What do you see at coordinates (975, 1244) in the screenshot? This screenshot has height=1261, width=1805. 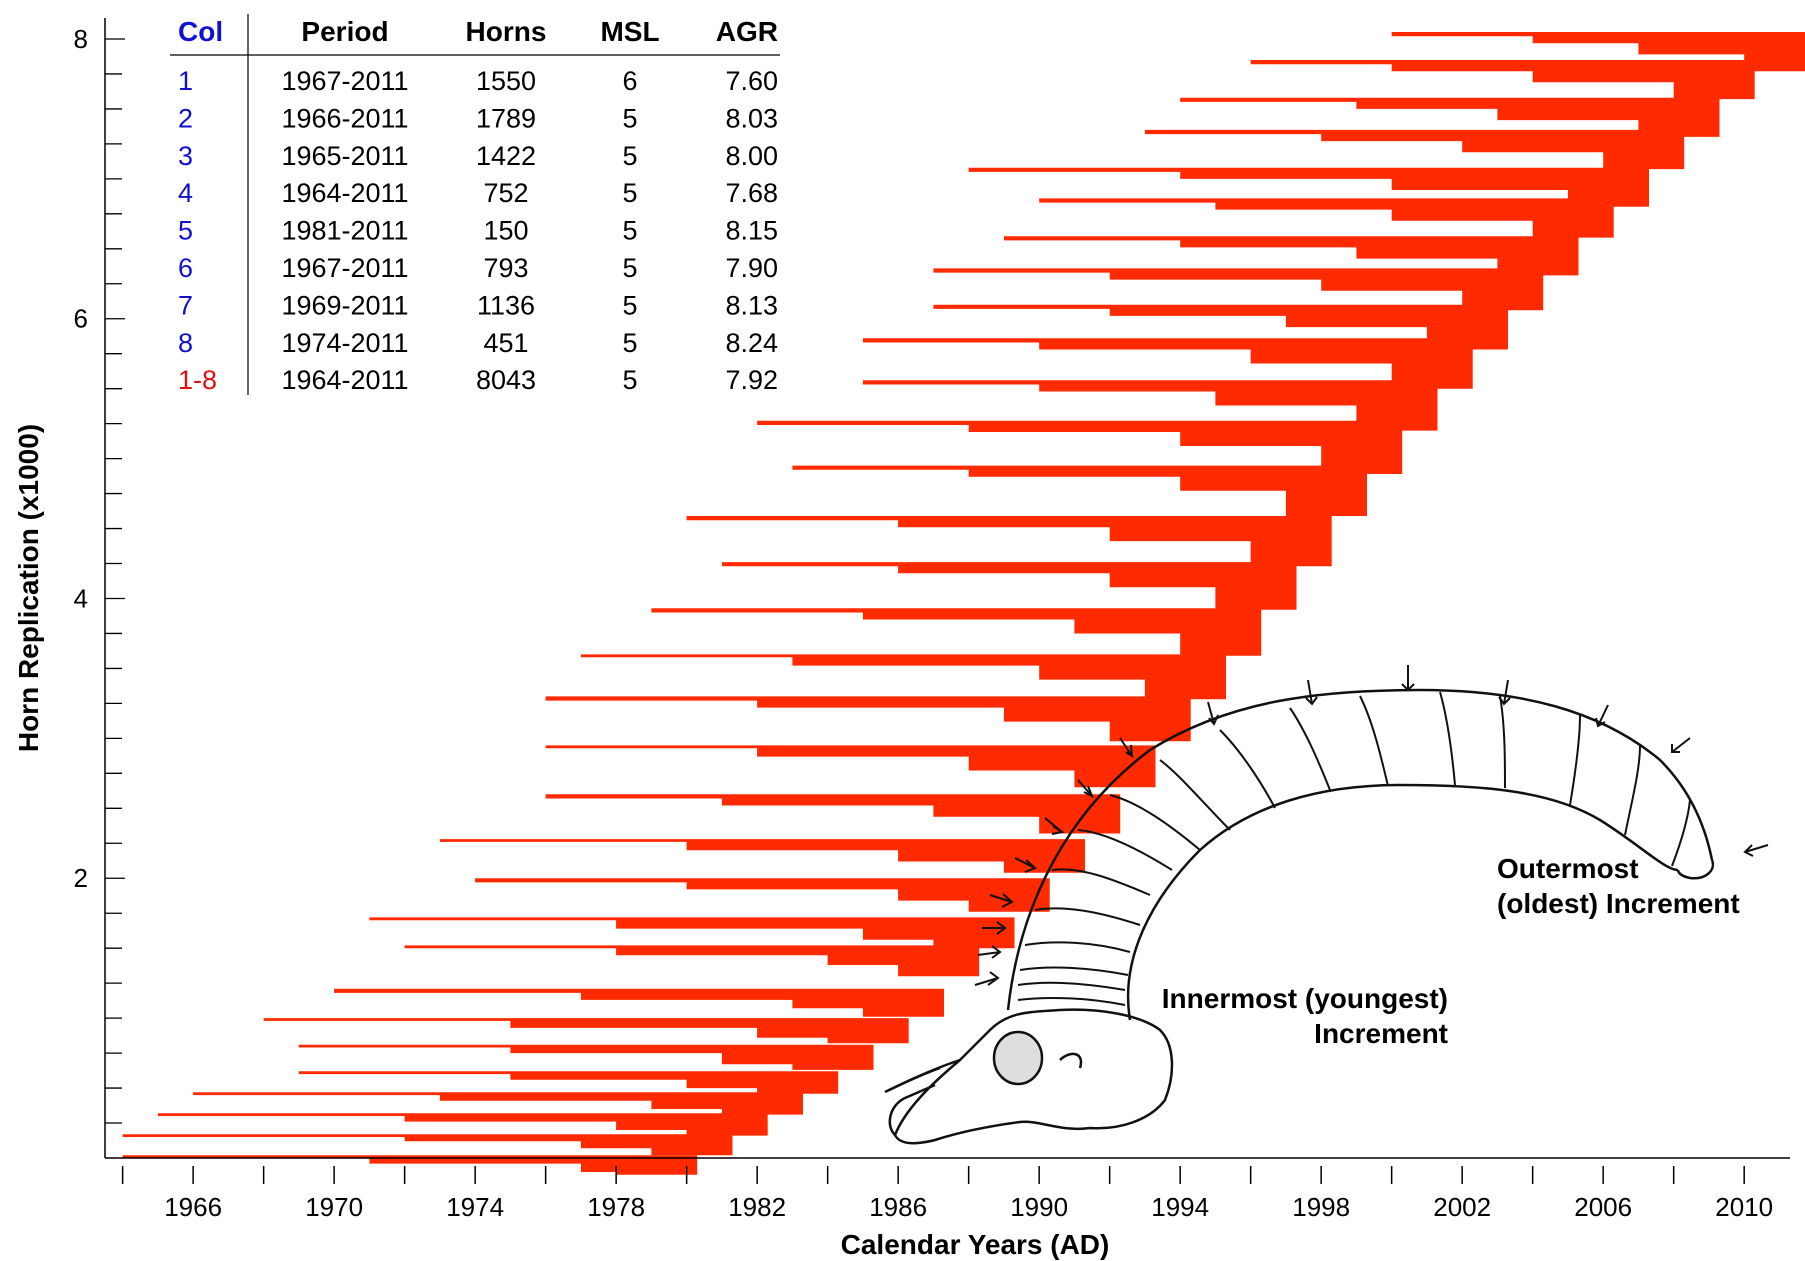 I see `x-axis-title: Calendar Years (AD)` at bounding box center [975, 1244].